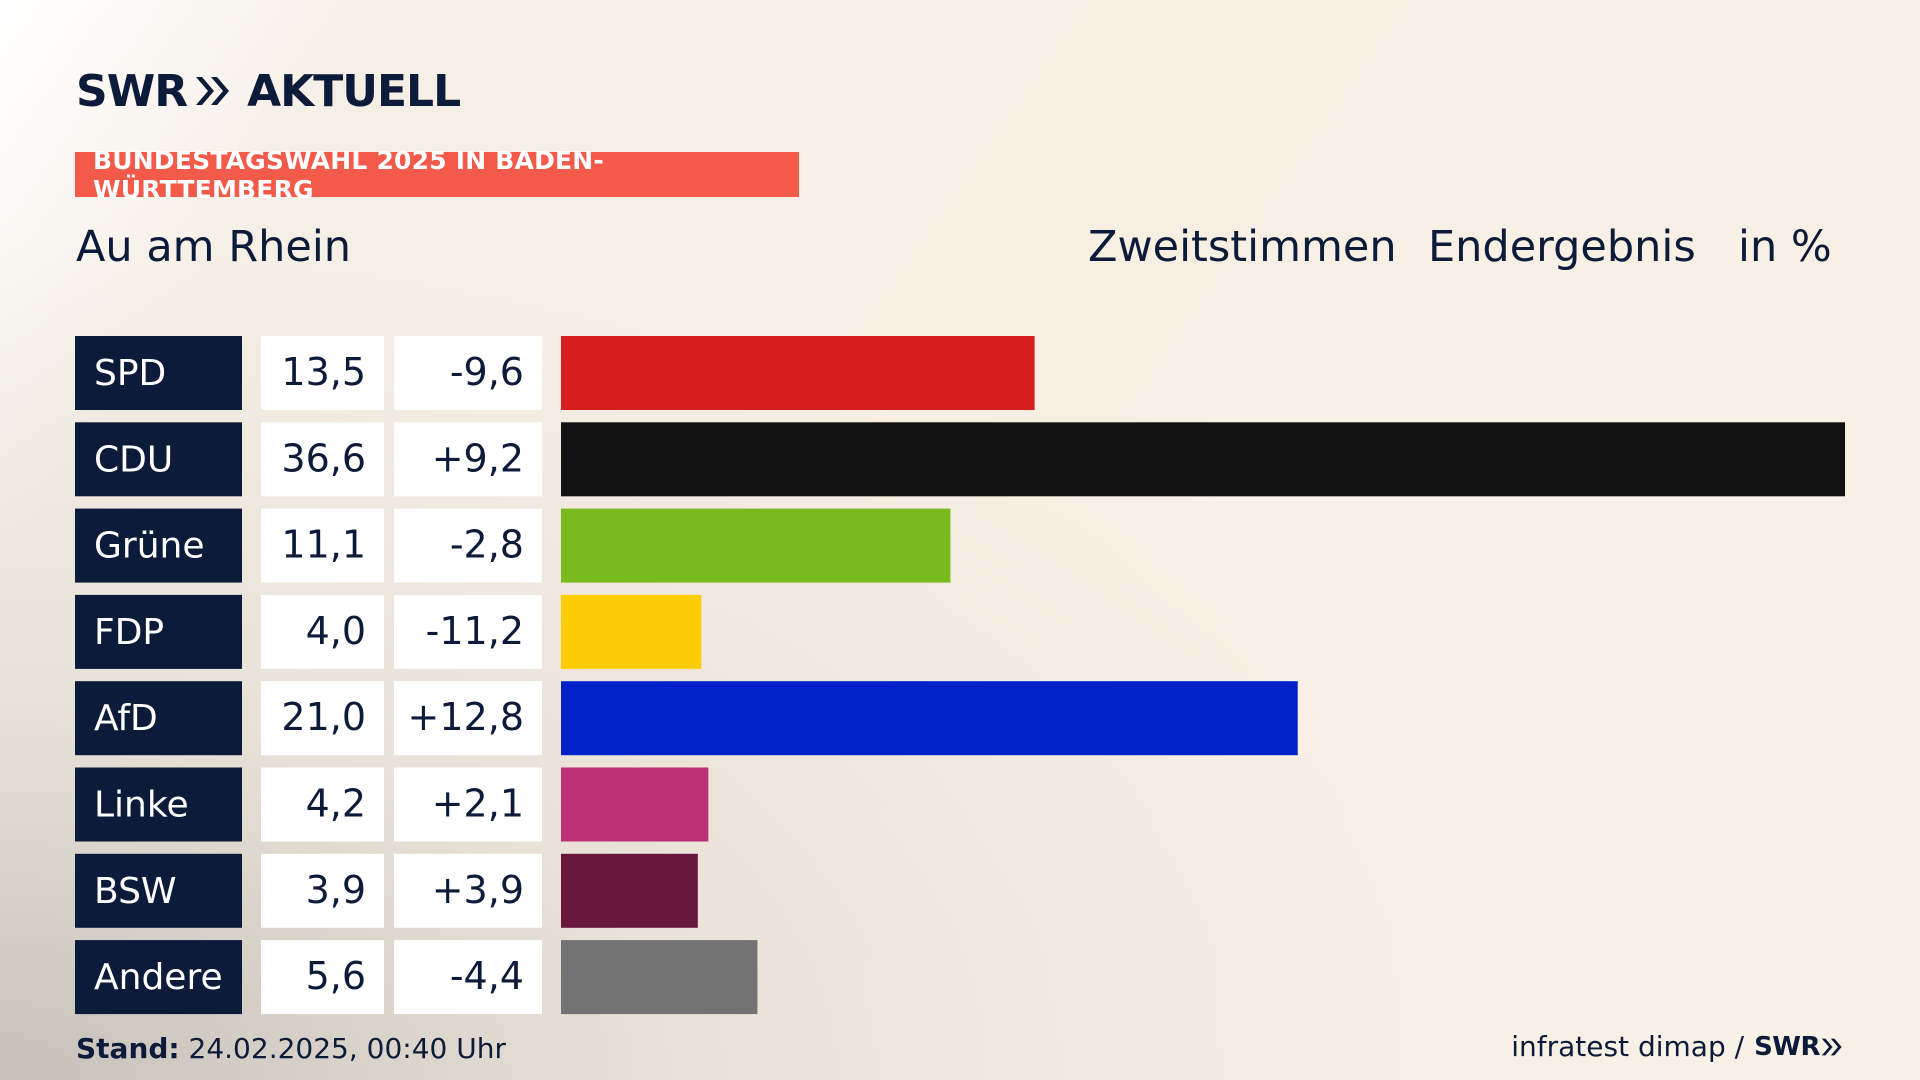 The image size is (1920, 1080). What do you see at coordinates (1203, 459) in the screenshot?
I see `bar-cdu` at bounding box center [1203, 459].